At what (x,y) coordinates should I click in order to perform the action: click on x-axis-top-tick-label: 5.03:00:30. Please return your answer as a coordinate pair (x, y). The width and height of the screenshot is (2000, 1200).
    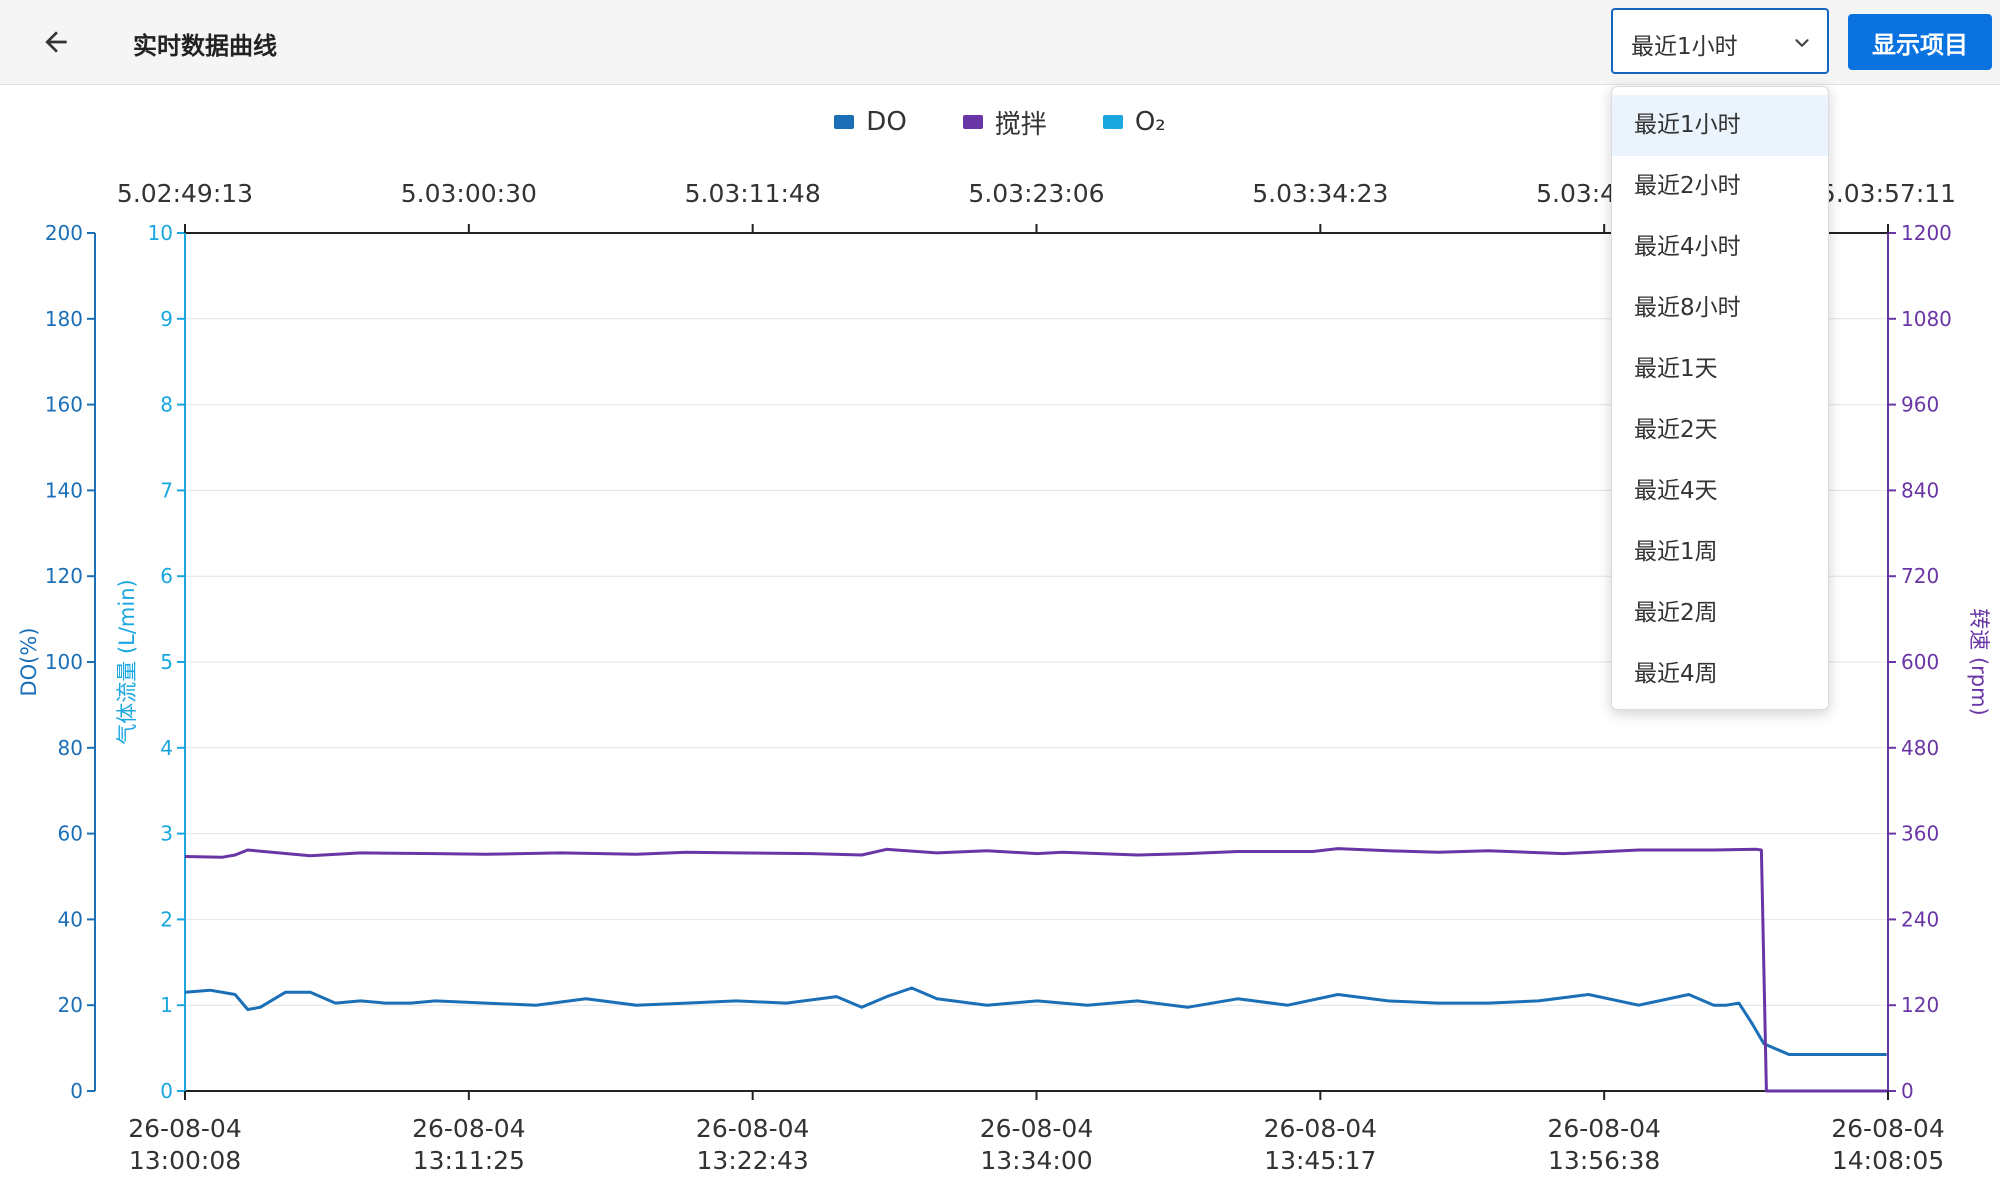
    Looking at the image, I should click on (469, 193).